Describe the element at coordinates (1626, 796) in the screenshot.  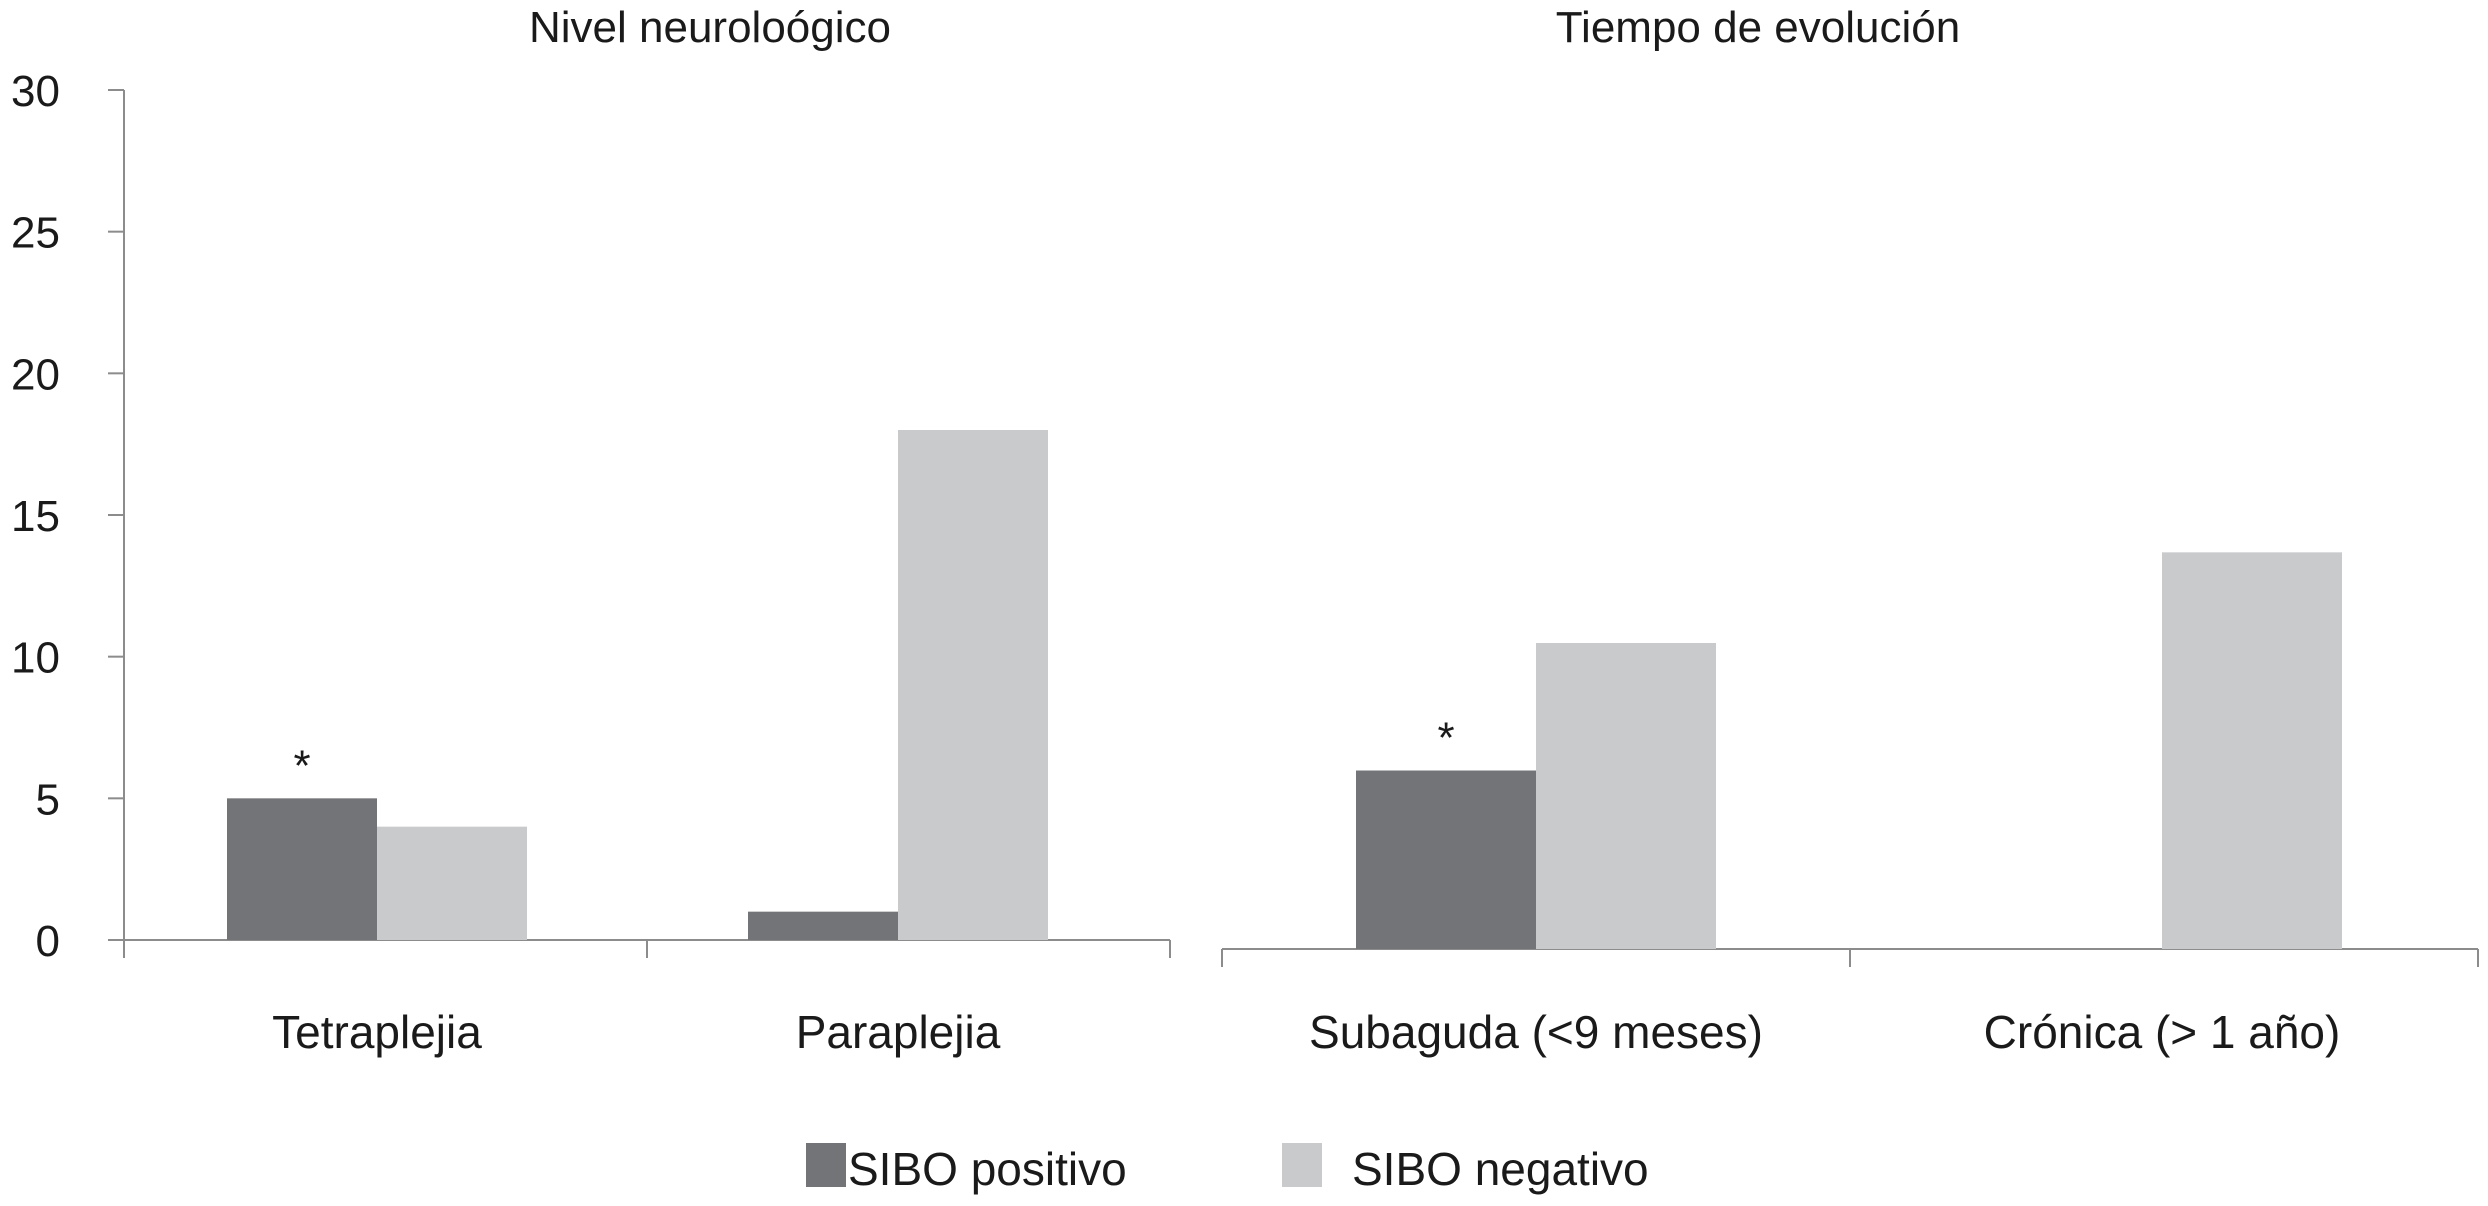
I see `bar-sibo-negativo-subaguda-9-meses` at that location.